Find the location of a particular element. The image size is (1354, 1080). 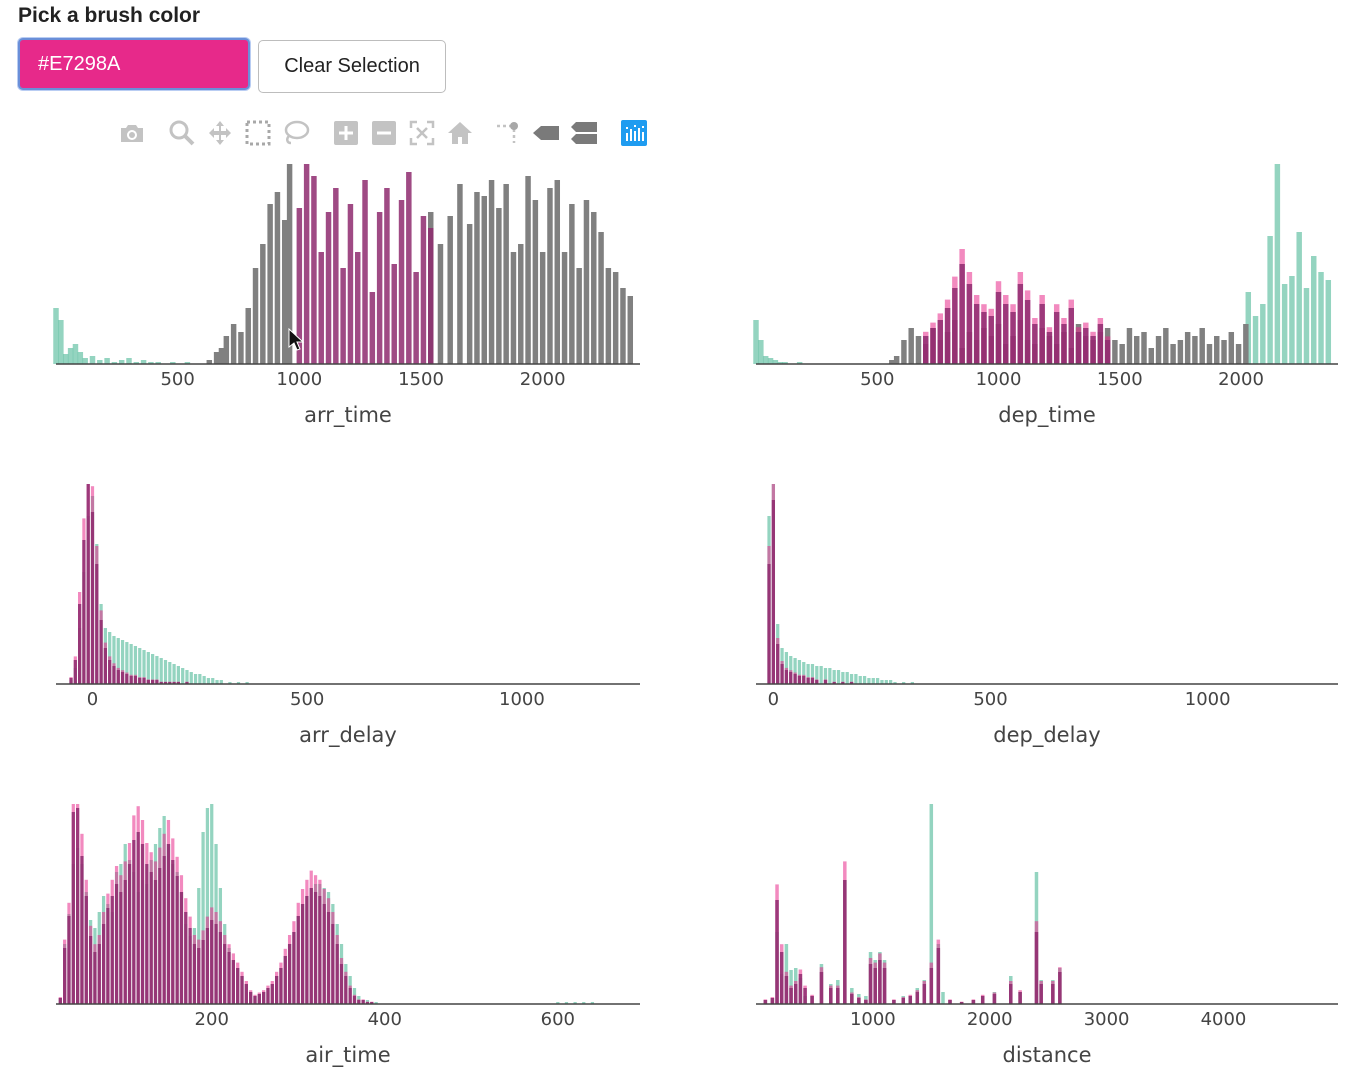

chart-dep_time: 500 1000 1500 2000 dep_time is located at coordinates (1045, 296).